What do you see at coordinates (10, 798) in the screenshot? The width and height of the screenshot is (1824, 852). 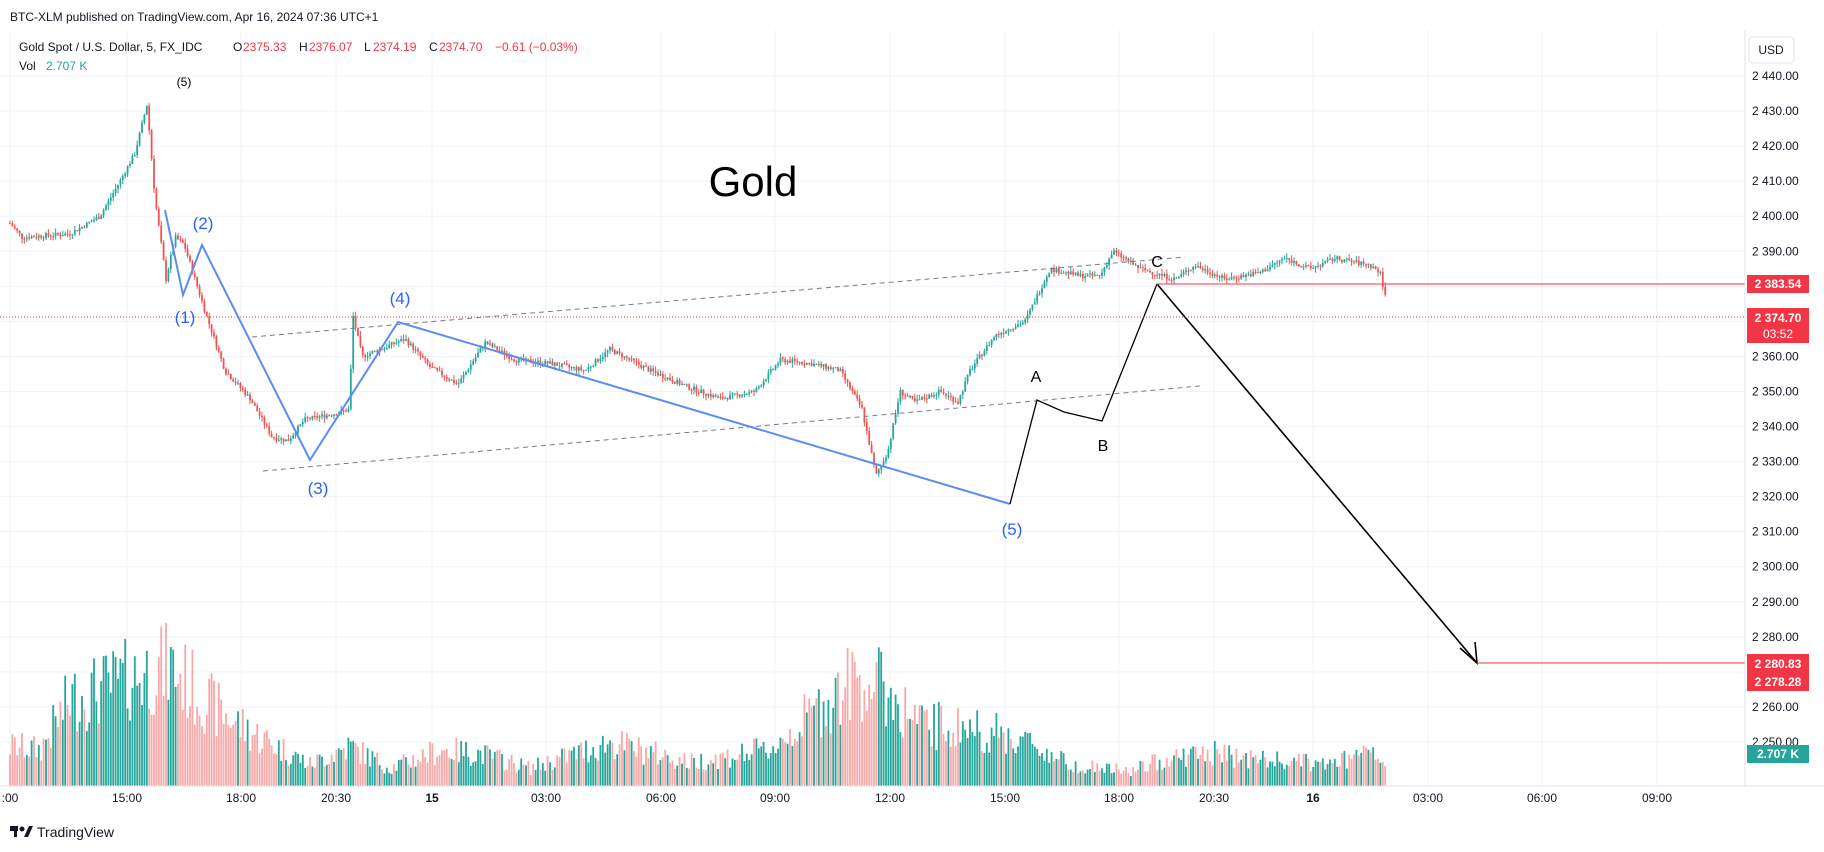 I see `x-tick-label: :00` at bounding box center [10, 798].